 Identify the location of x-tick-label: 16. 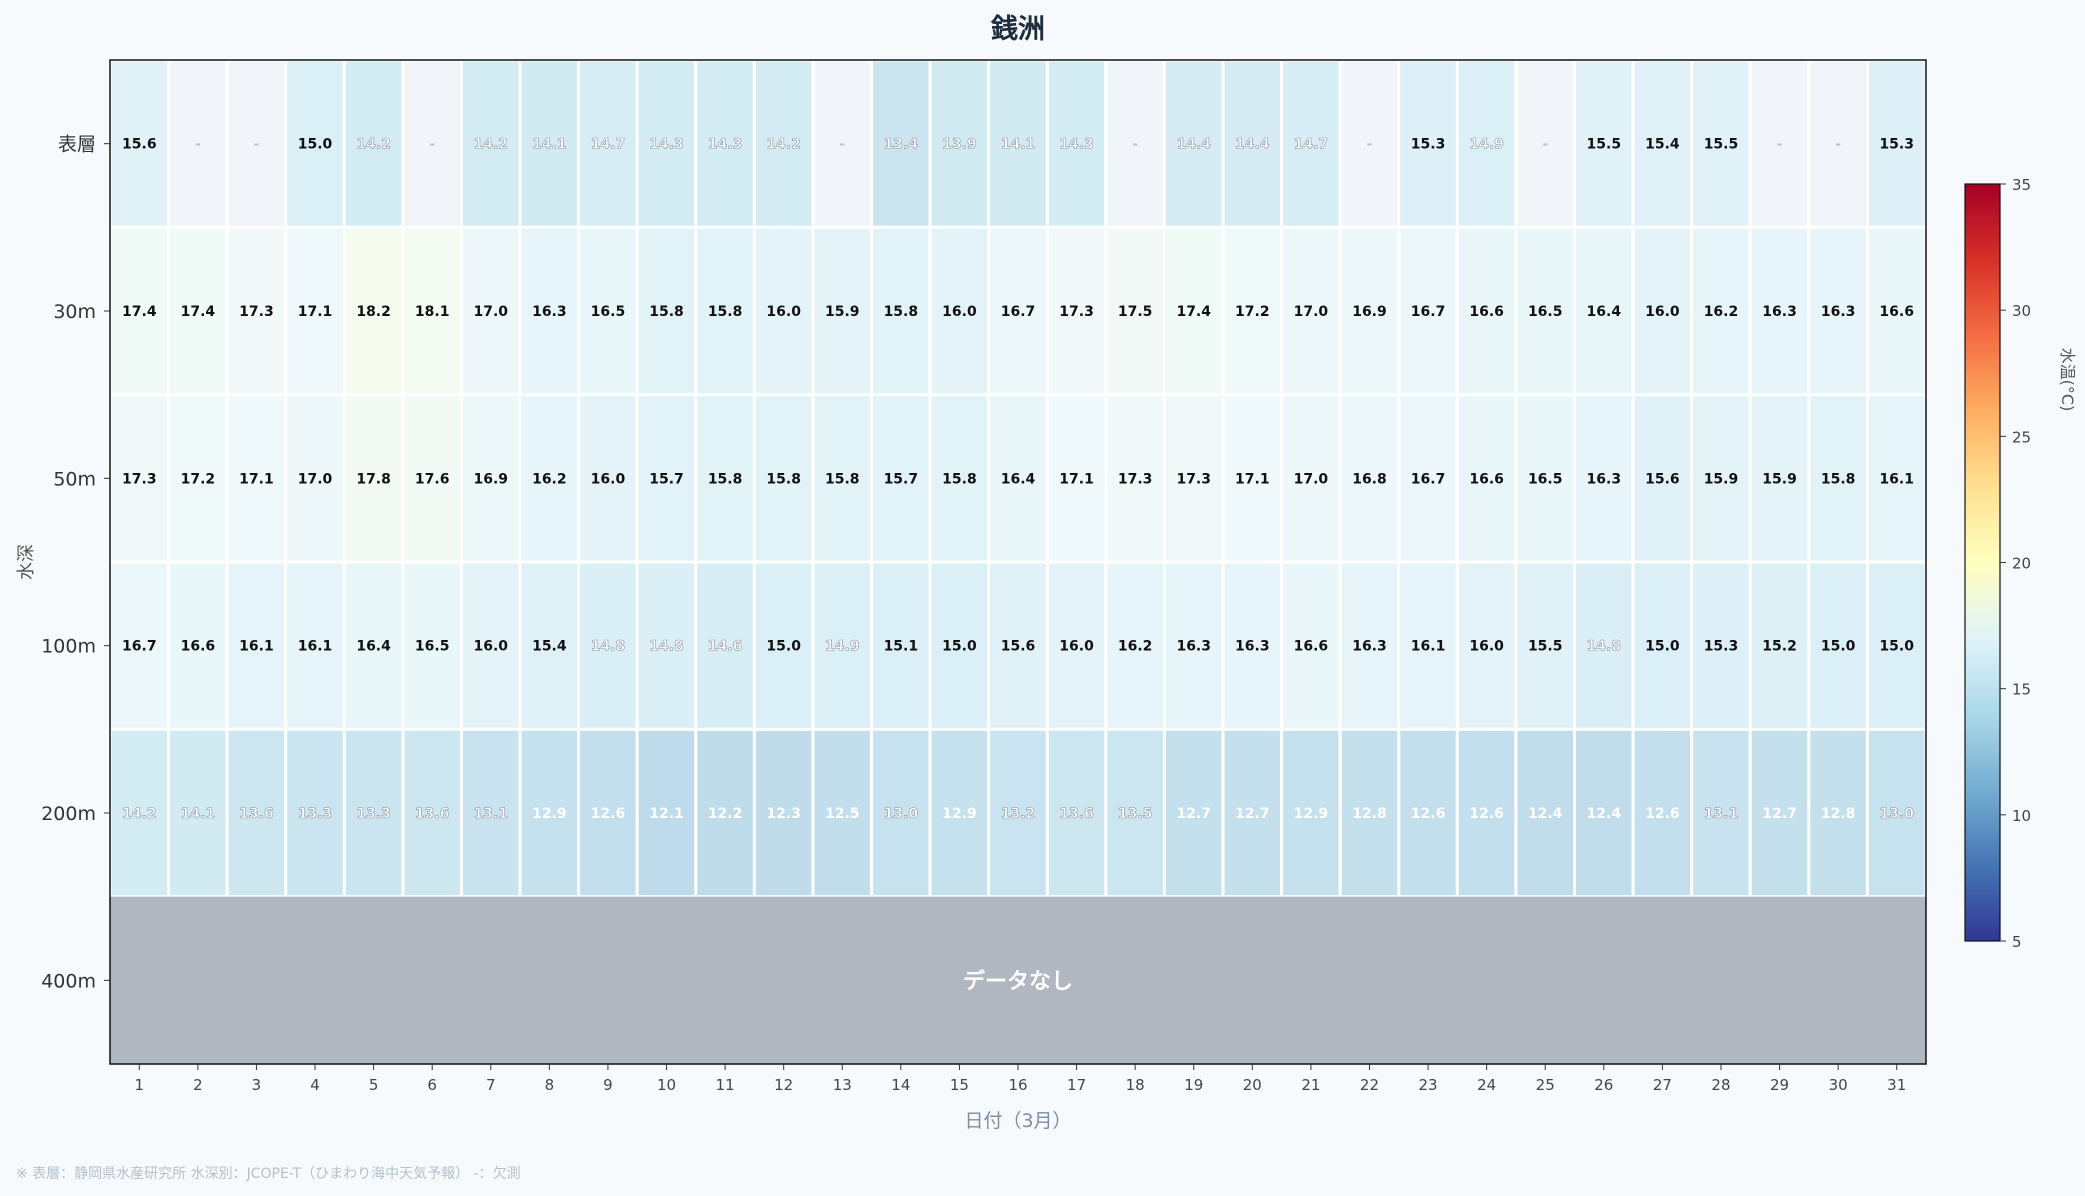
(1017, 1085).